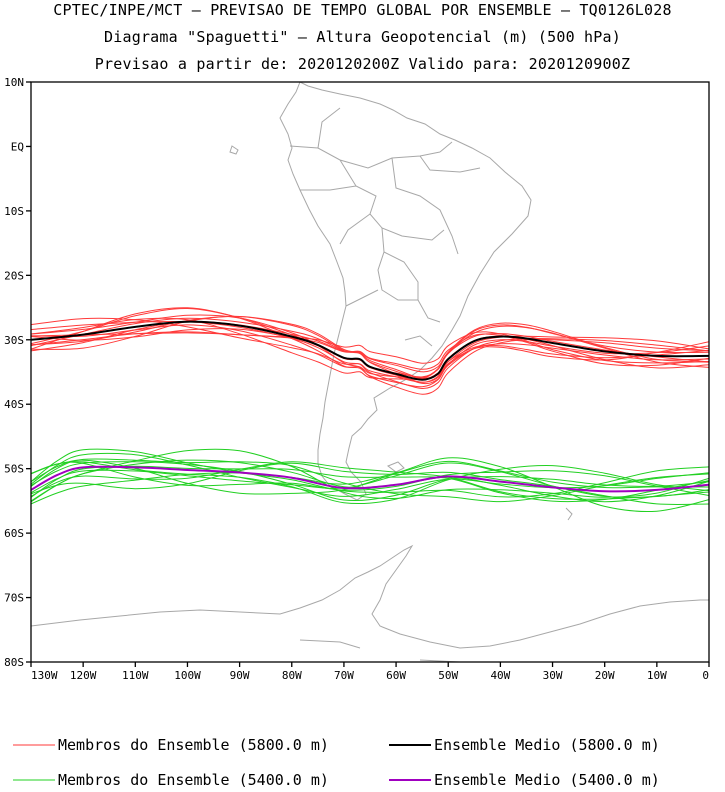  What do you see at coordinates (234, 150) in the screenshot?
I see `galapagos` at bounding box center [234, 150].